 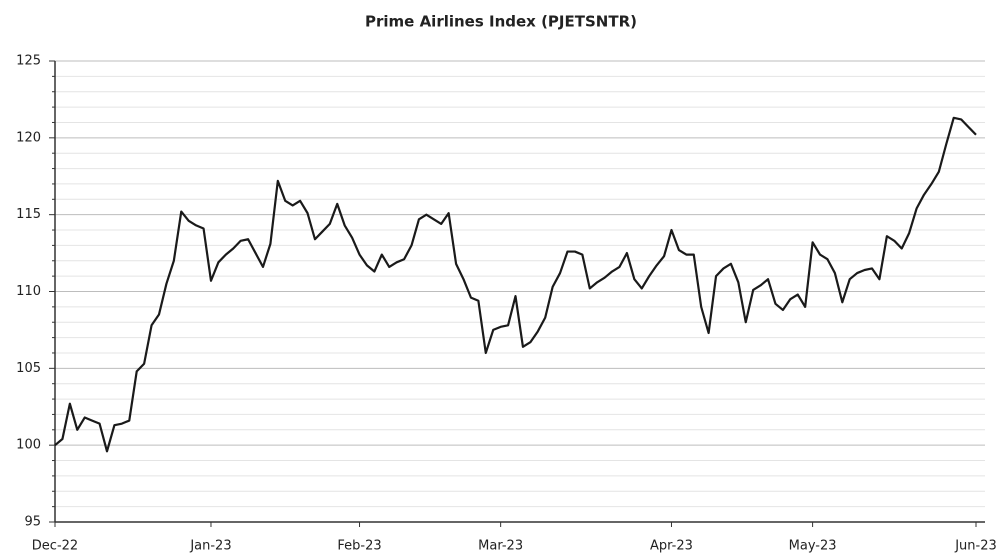 What do you see at coordinates (55, 546) in the screenshot?
I see `x-tick-label: Dec-22` at bounding box center [55, 546].